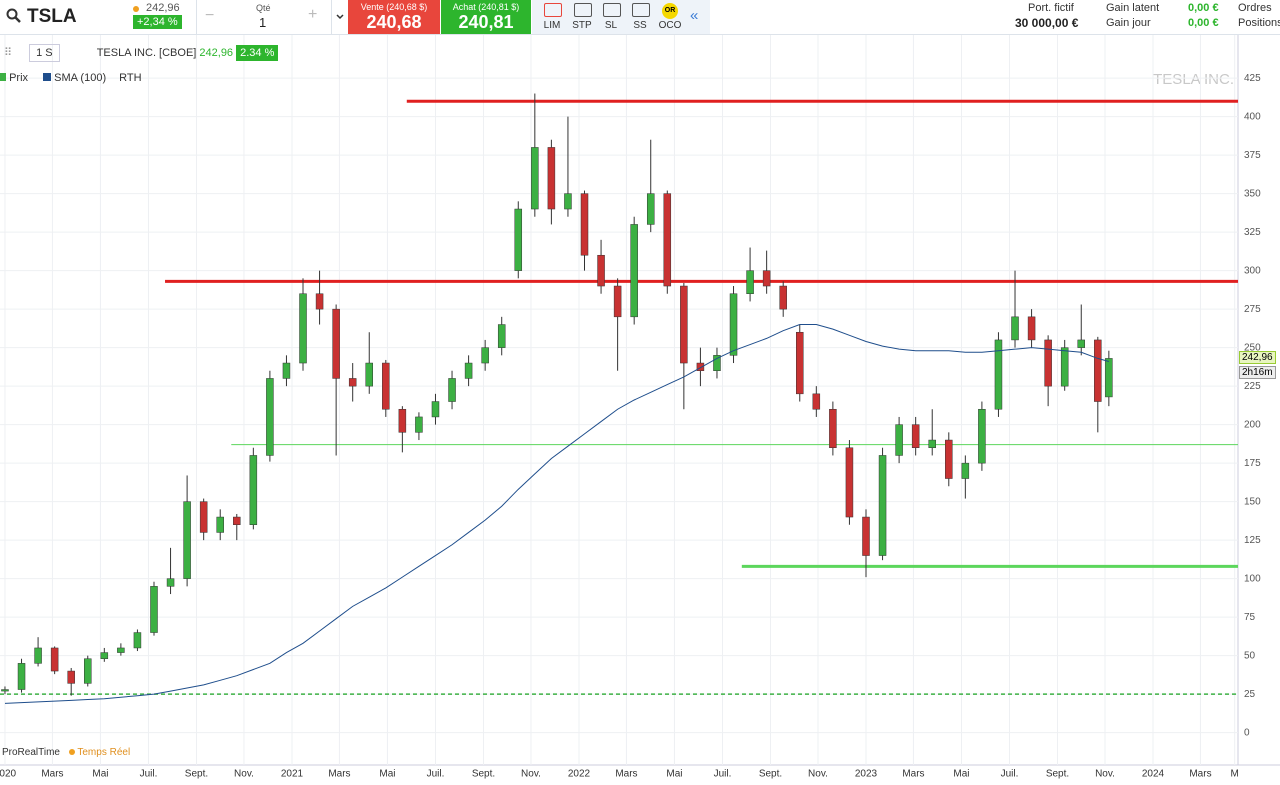  What do you see at coordinates (1133, 8) in the screenshot?
I see `latent-label: Gain latent` at bounding box center [1133, 8].